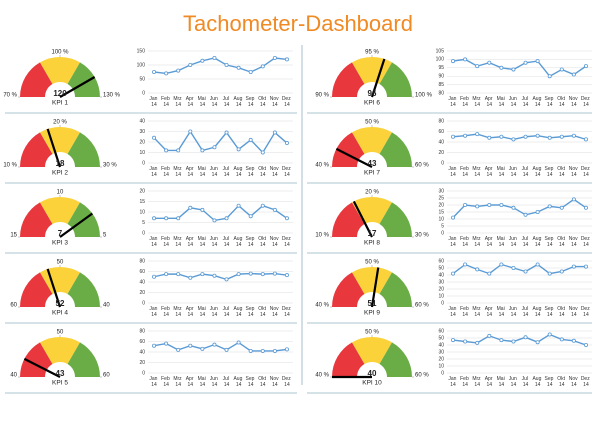 Image resolution: width=597 pixels, height=448 pixels. What do you see at coordinates (372, 103) in the screenshot?
I see `gauge-label: KPI 6` at bounding box center [372, 103].